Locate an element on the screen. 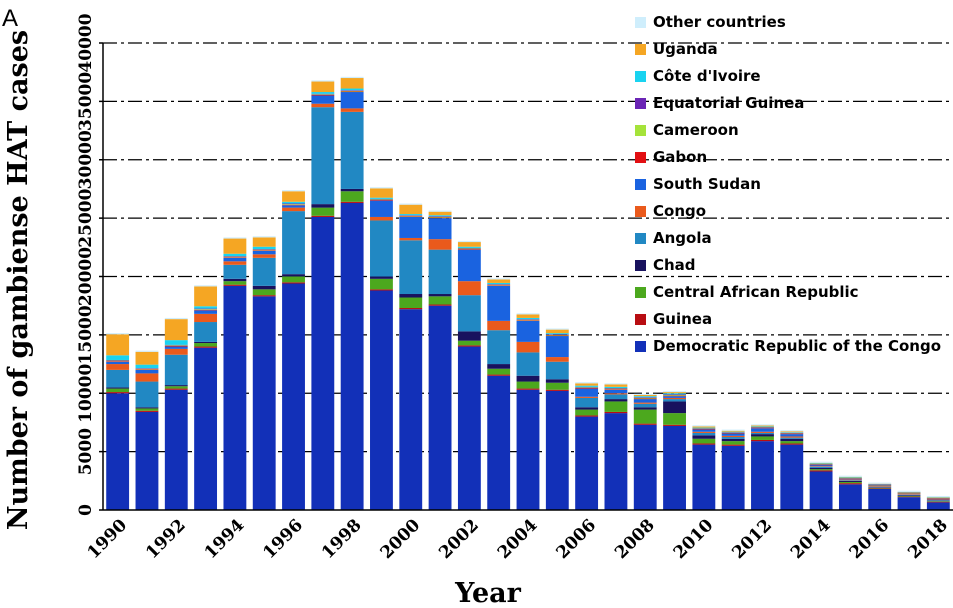 This screenshot has width=953, height=608. bar-segment-2017-cameroon is located at coordinates (909, 493).